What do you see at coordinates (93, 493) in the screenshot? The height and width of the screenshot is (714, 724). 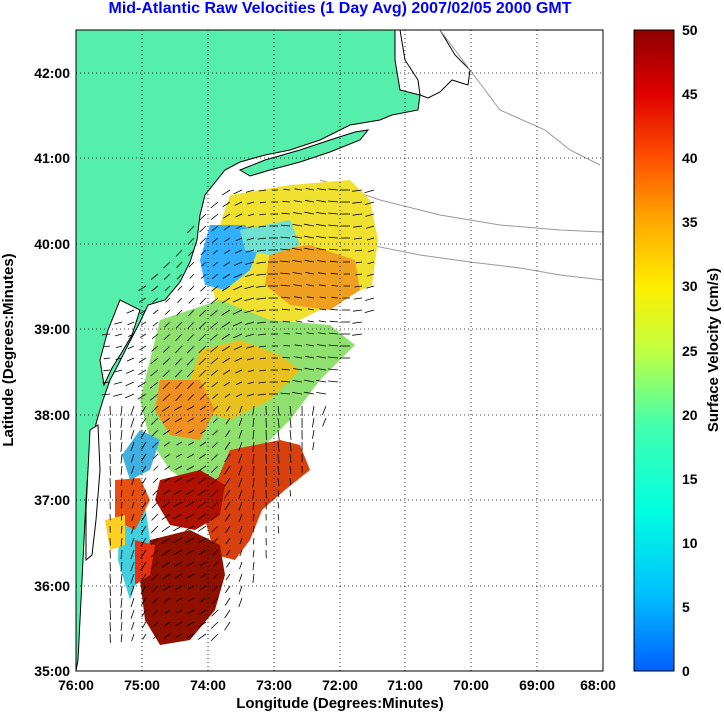 I see `land-chesapeake` at bounding box center [93, 493].